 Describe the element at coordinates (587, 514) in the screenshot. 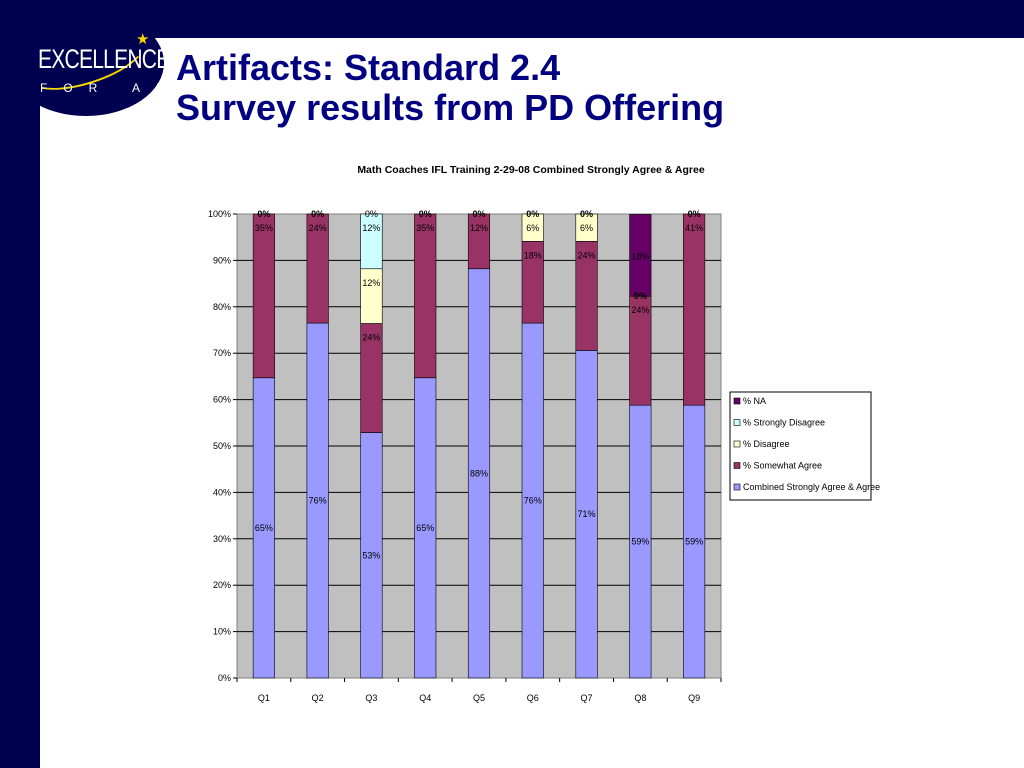

I see `data-label: 71%` at that location.